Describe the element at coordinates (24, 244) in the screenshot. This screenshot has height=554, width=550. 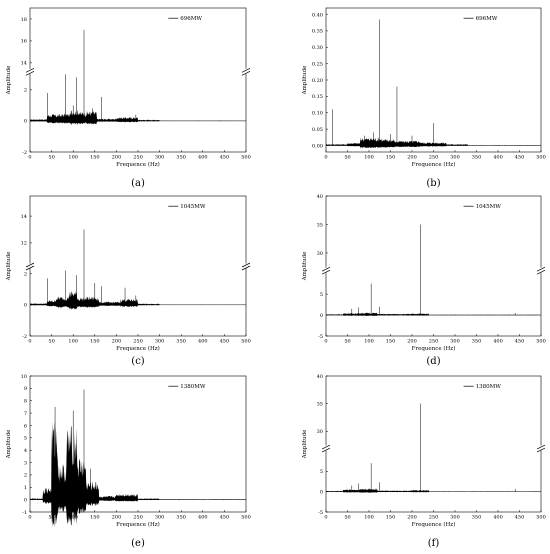
I see `y-tick-label: 12` at that location.